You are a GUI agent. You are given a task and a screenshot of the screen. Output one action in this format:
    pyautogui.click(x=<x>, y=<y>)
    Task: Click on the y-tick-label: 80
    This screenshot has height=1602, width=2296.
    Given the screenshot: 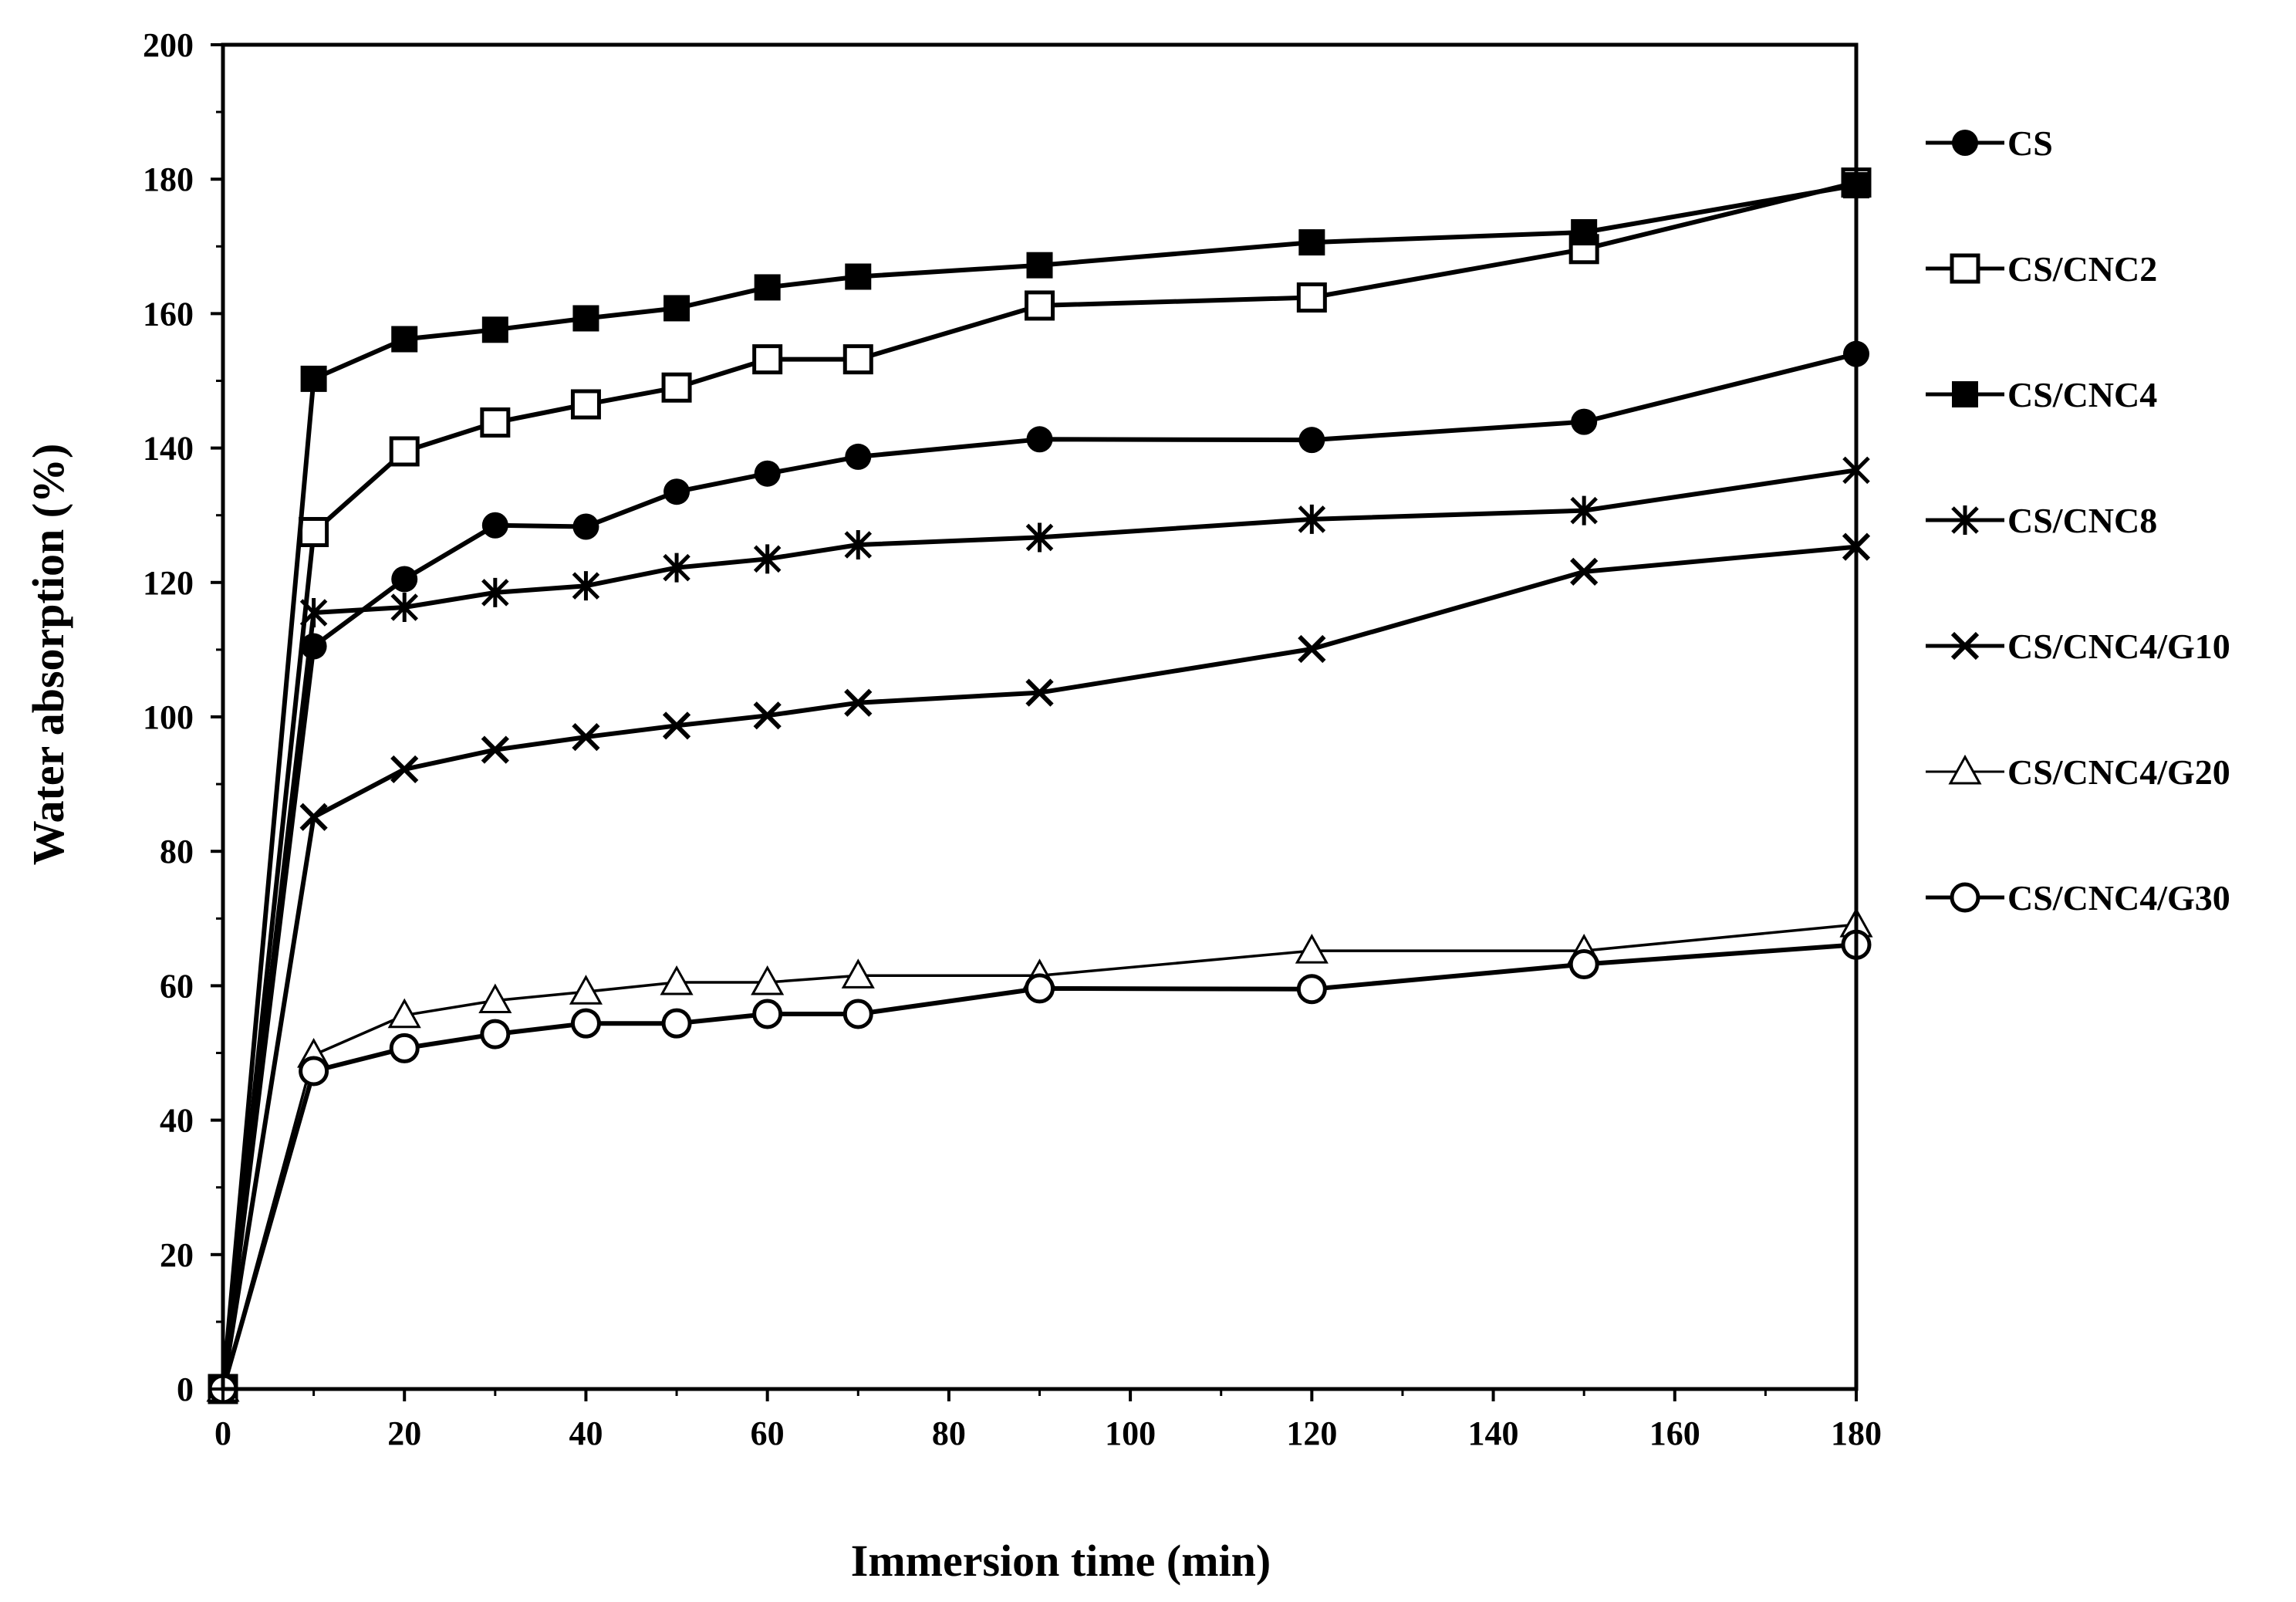 What is the action you would take?
    pyautogui.click(x=177, y=852)
    